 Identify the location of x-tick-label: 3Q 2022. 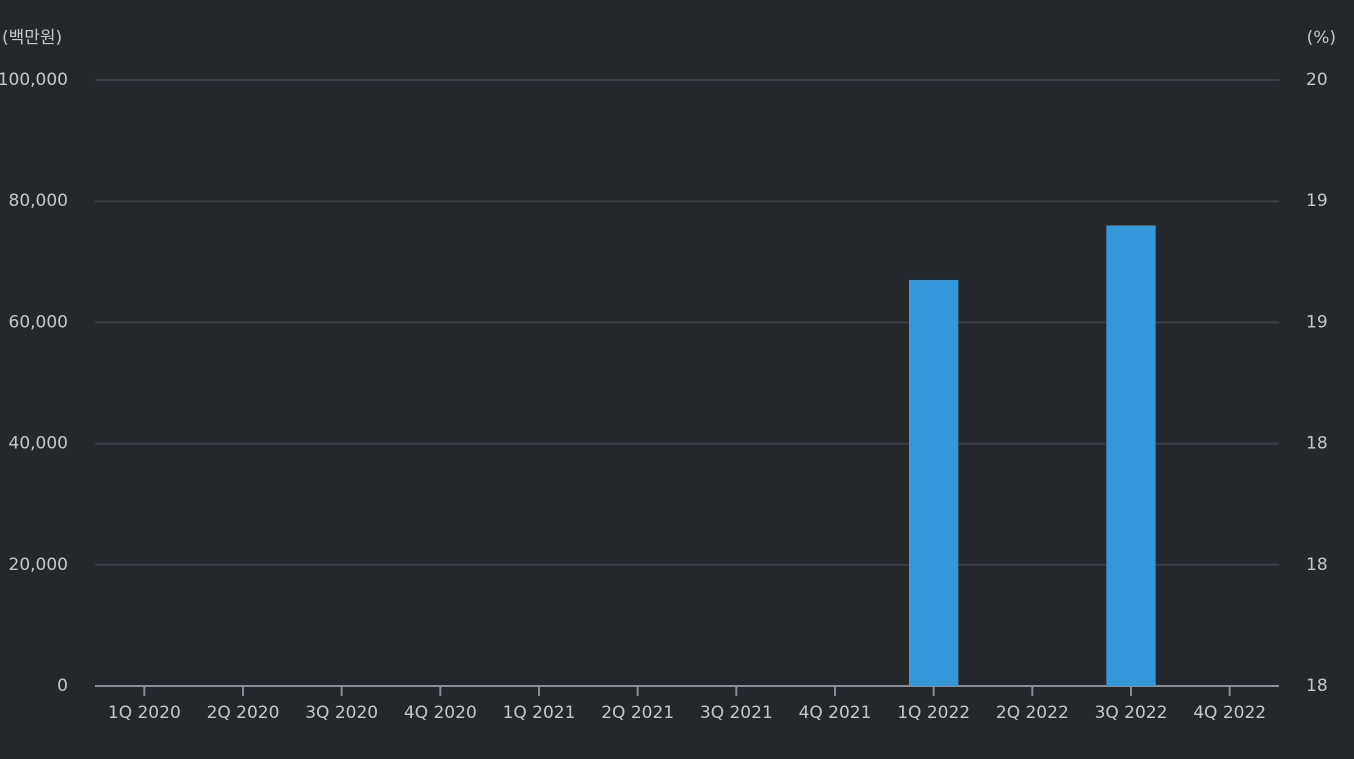
(1131, 713).